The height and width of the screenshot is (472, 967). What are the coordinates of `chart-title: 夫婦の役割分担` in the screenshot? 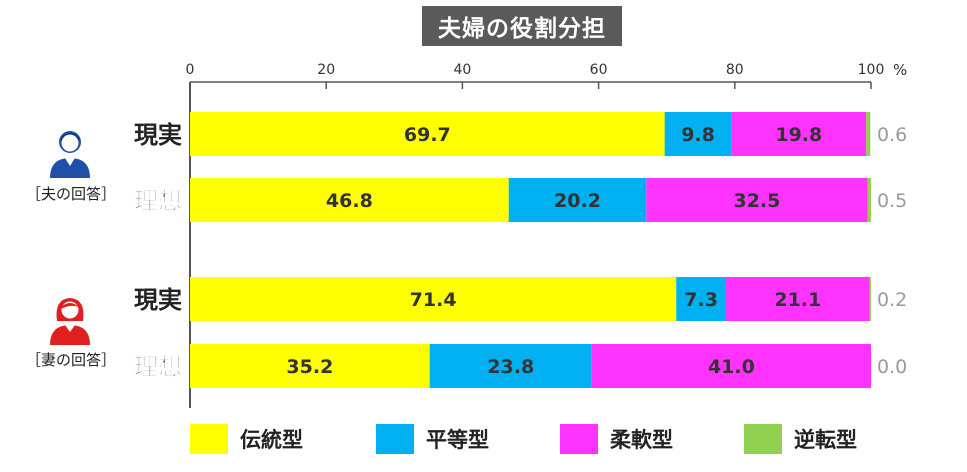 It's located at (522, 26).